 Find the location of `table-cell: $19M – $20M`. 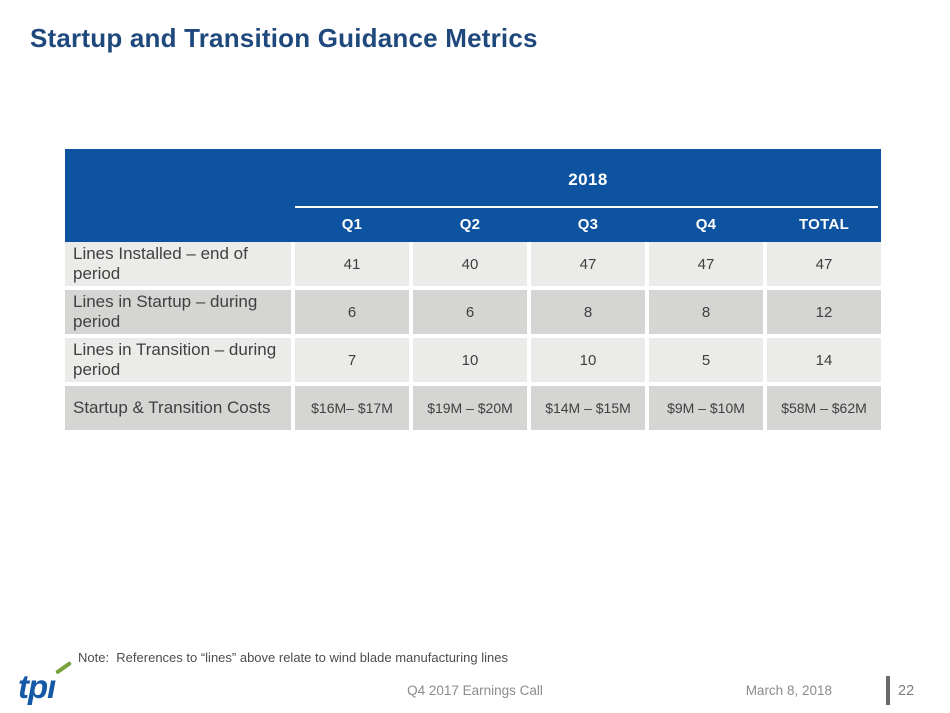

table-cell: $19M – $20M is located at coordinates (470, 408).